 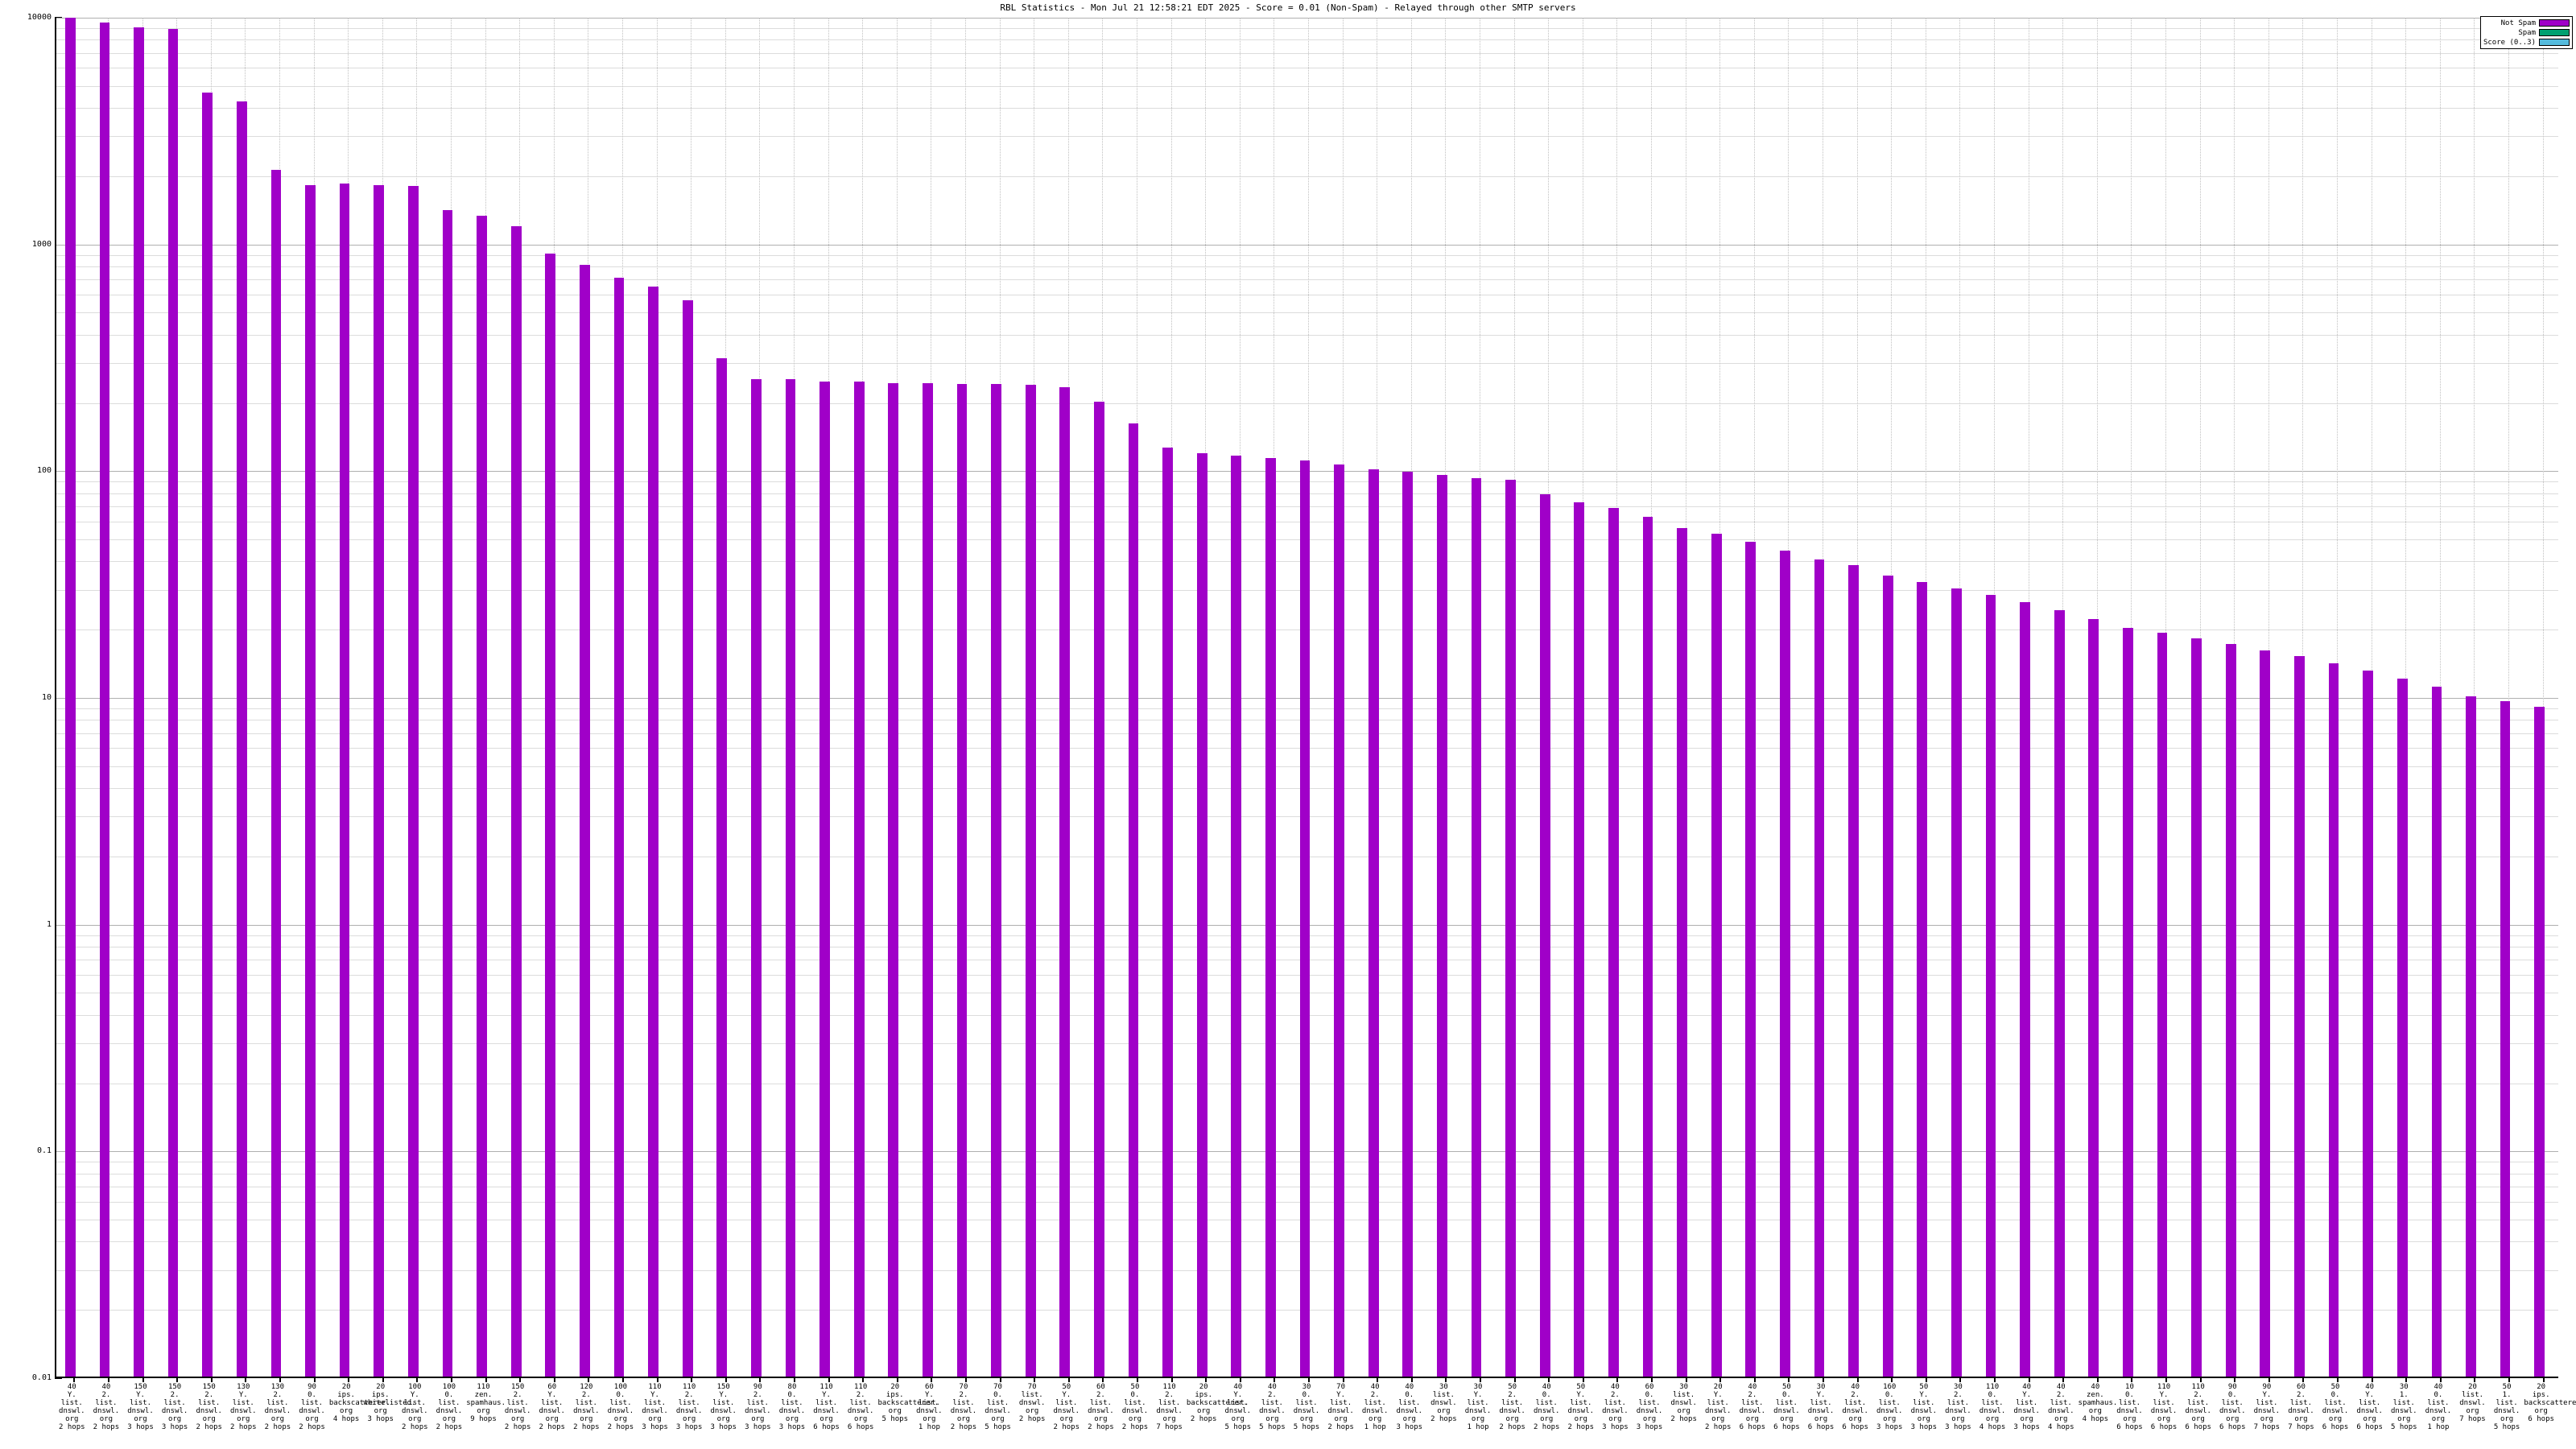 I want to click on legend-label: Not Spam, so click(x=2518, y=23).